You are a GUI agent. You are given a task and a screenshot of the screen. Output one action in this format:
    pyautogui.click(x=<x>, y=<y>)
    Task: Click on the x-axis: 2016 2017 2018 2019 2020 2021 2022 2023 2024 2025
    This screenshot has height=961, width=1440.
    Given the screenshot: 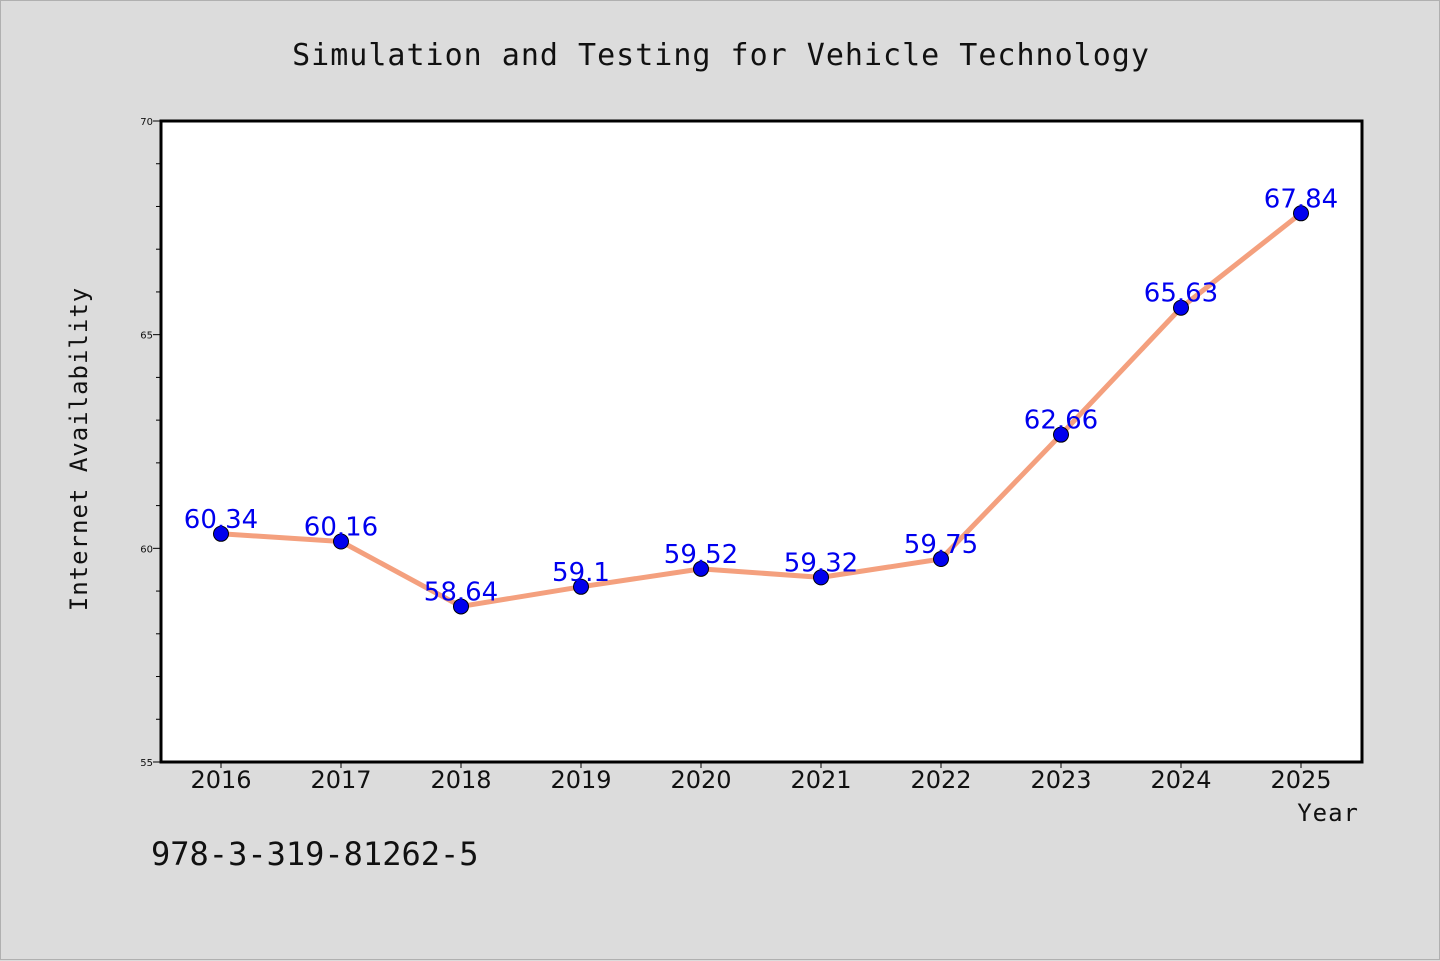 What is the action you would take?
    pyautogui.click(x=761, y=778)
    